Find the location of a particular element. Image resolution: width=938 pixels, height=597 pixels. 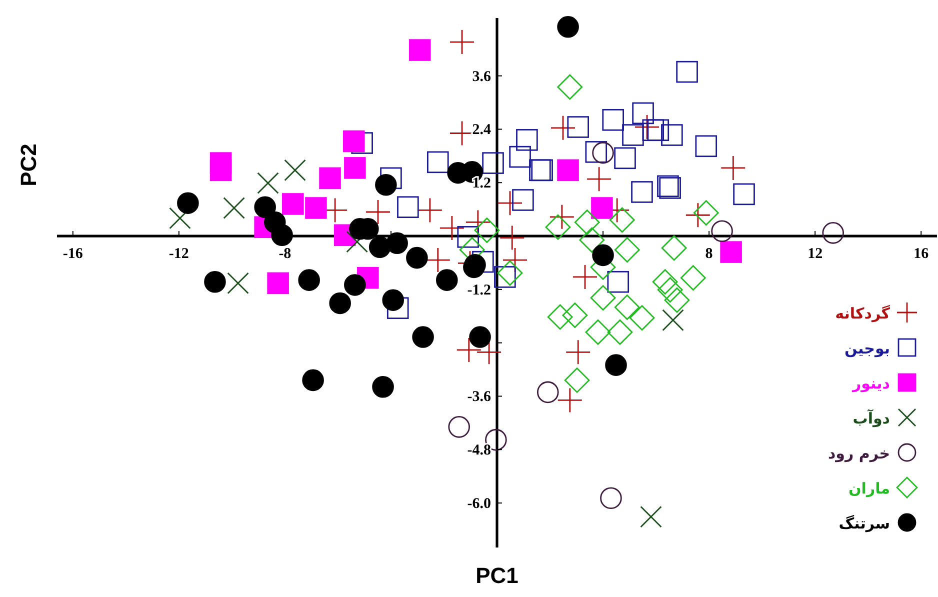

y-tick-label: -4.8 is located at coordinates (479, 450).